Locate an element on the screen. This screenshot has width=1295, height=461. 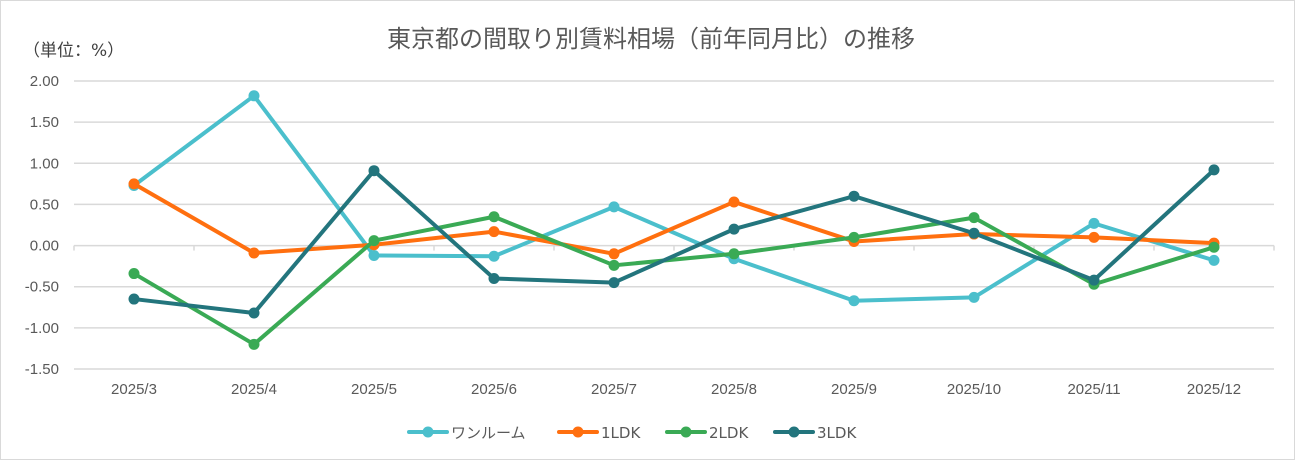
x-tick-label: 2025/10 is located at coordinates (974, 389).